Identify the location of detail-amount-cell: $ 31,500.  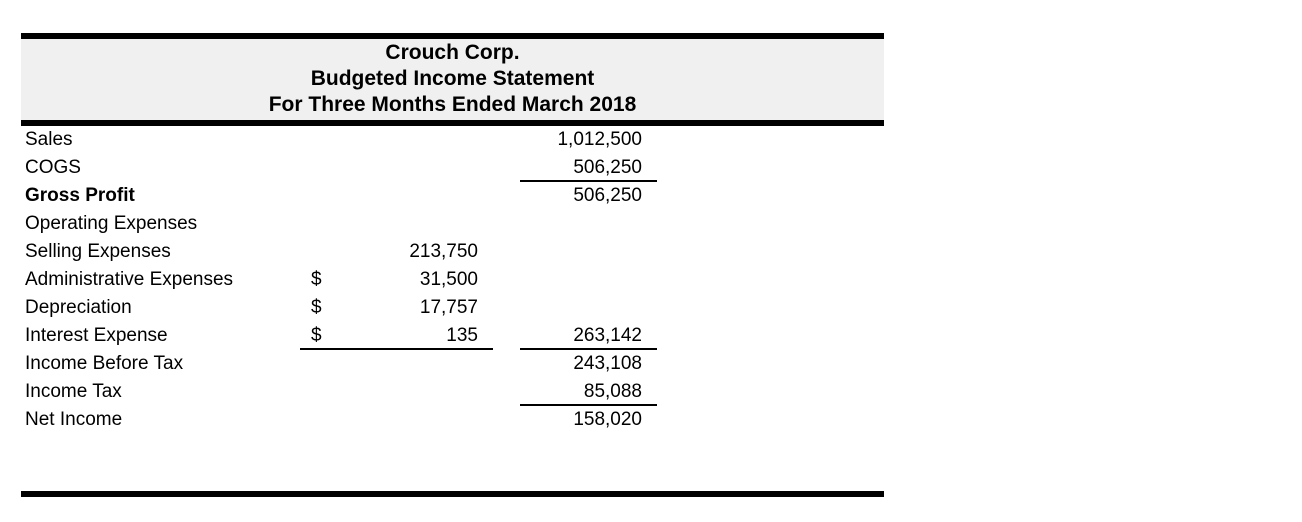
(396, 280).